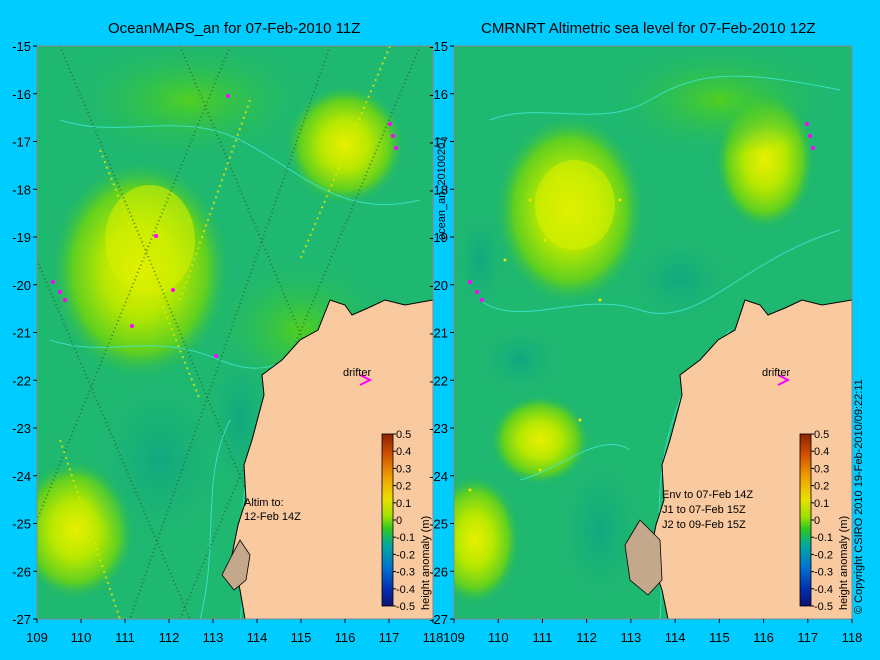 The width and height of the screenshot is (880, 660). What do you see at coordinates (405, 607) in the screenshot?
I see `panel-1-cb-tick-label: -0.5` at bounding box center [405, 607].